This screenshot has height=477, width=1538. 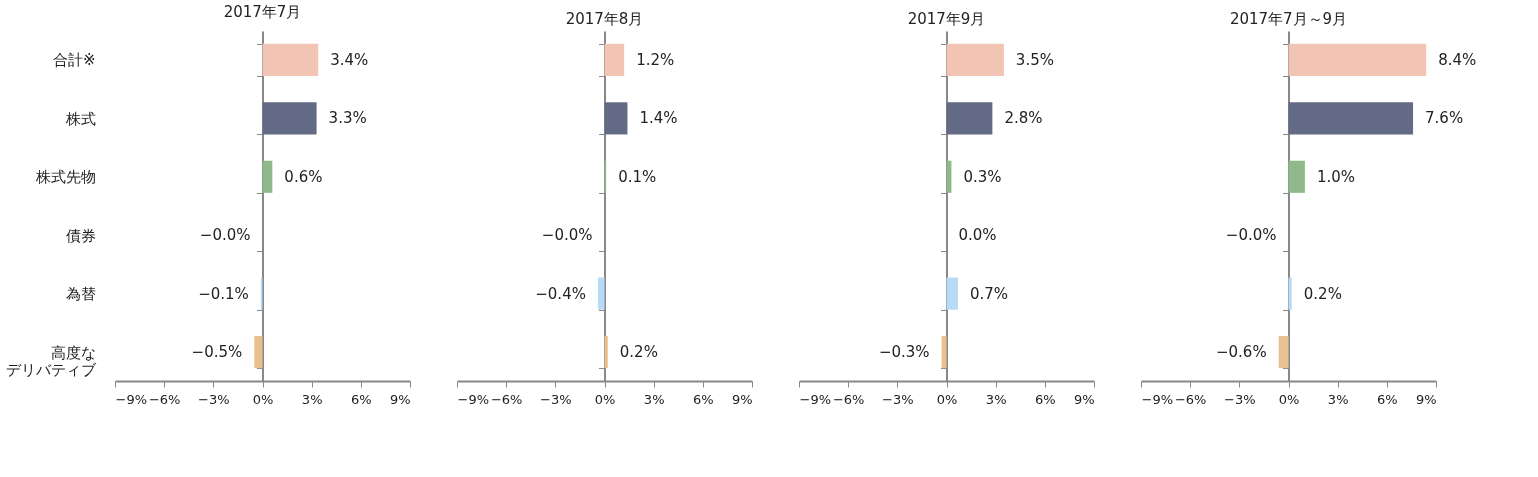 I want to click on data-label: 0.0%, so click(x=977, y=235).